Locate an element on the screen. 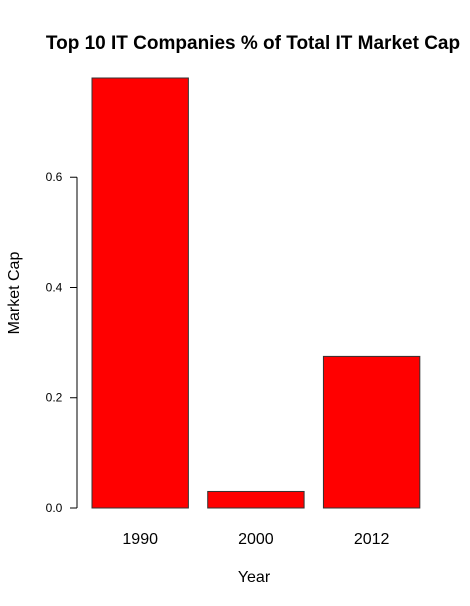 This screenshot has width=470, height=606. y-axis: 0.0 0.2 0.4 0.6 is located at coordinates (62, 342).